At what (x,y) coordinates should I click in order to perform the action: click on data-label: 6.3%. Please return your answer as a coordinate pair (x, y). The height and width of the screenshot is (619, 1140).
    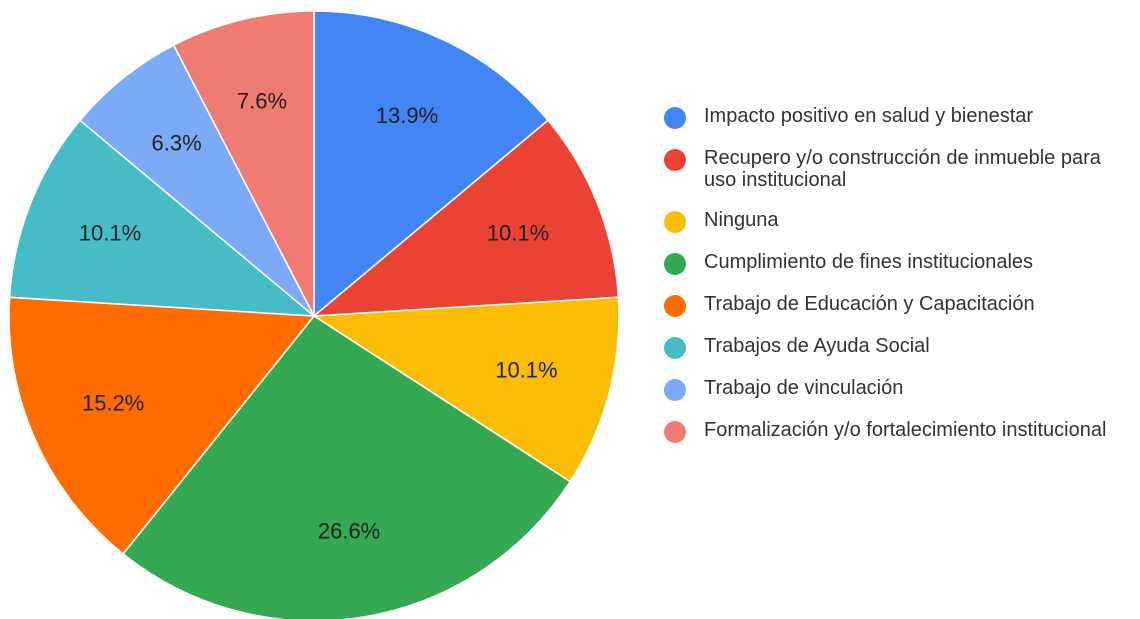
    Looking at the image, I should click on (177, 143).